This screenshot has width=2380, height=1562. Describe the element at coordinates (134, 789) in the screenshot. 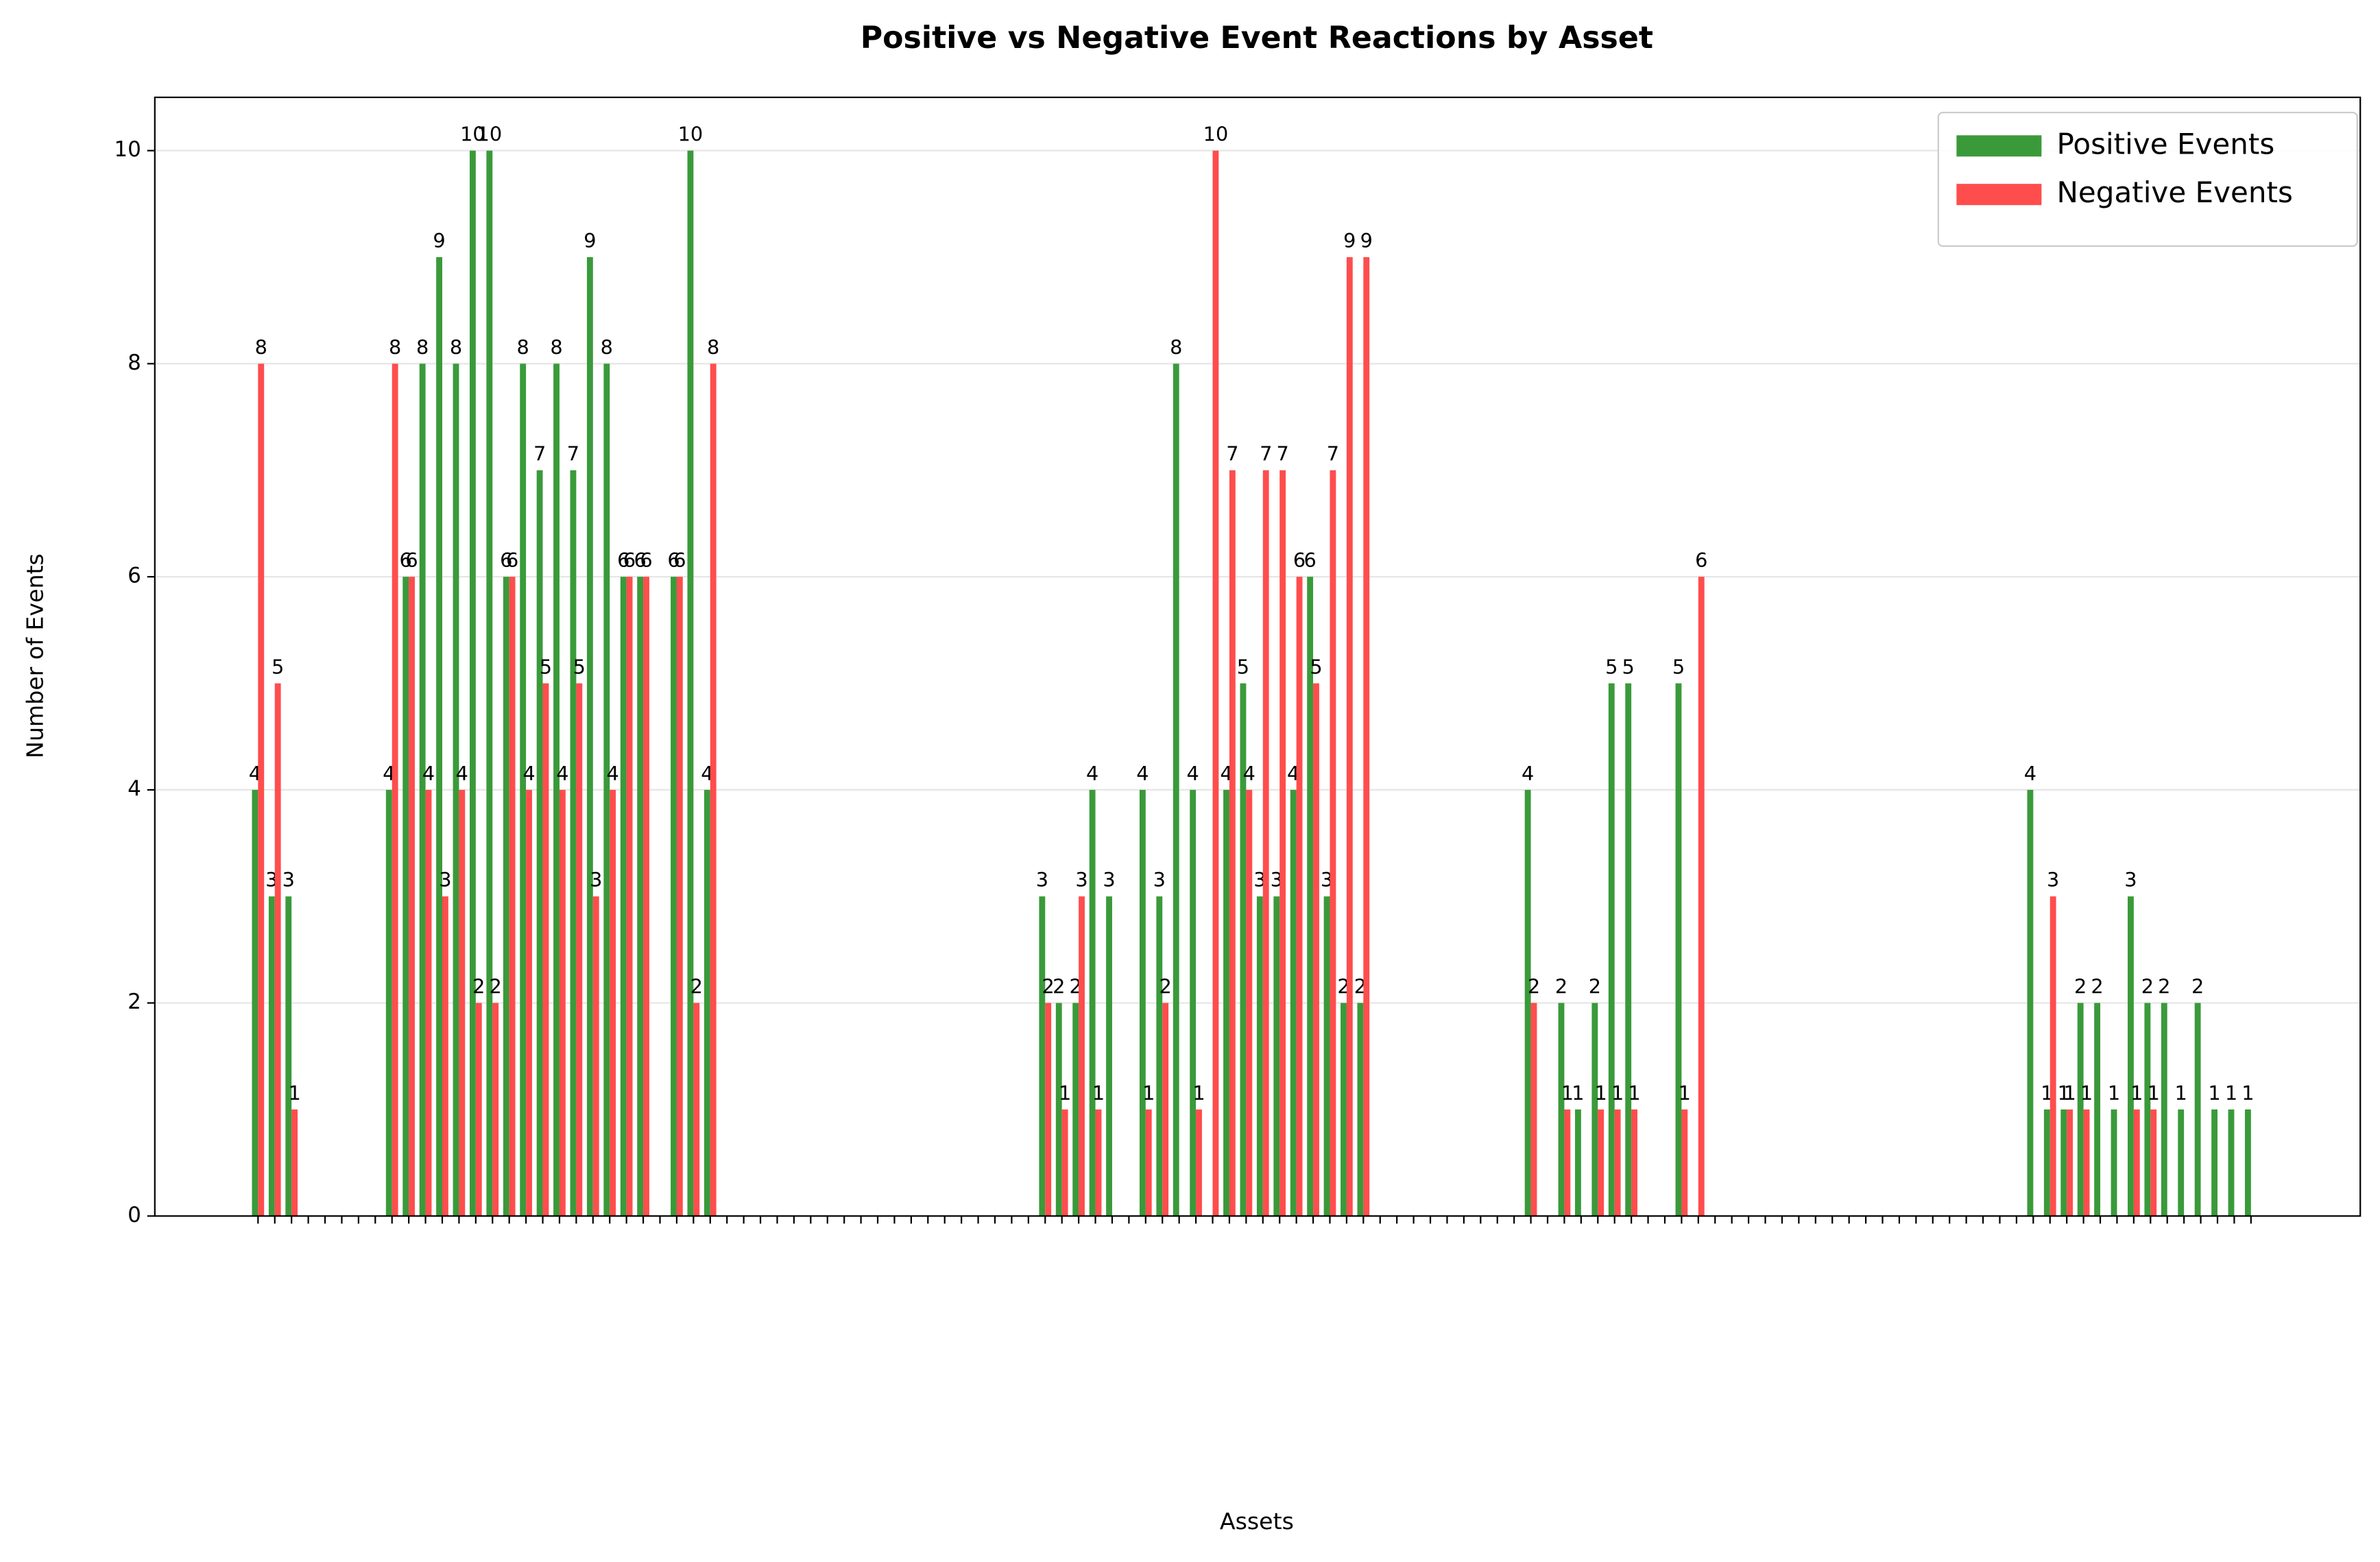

I see `y-tick-label: 4` at that location.